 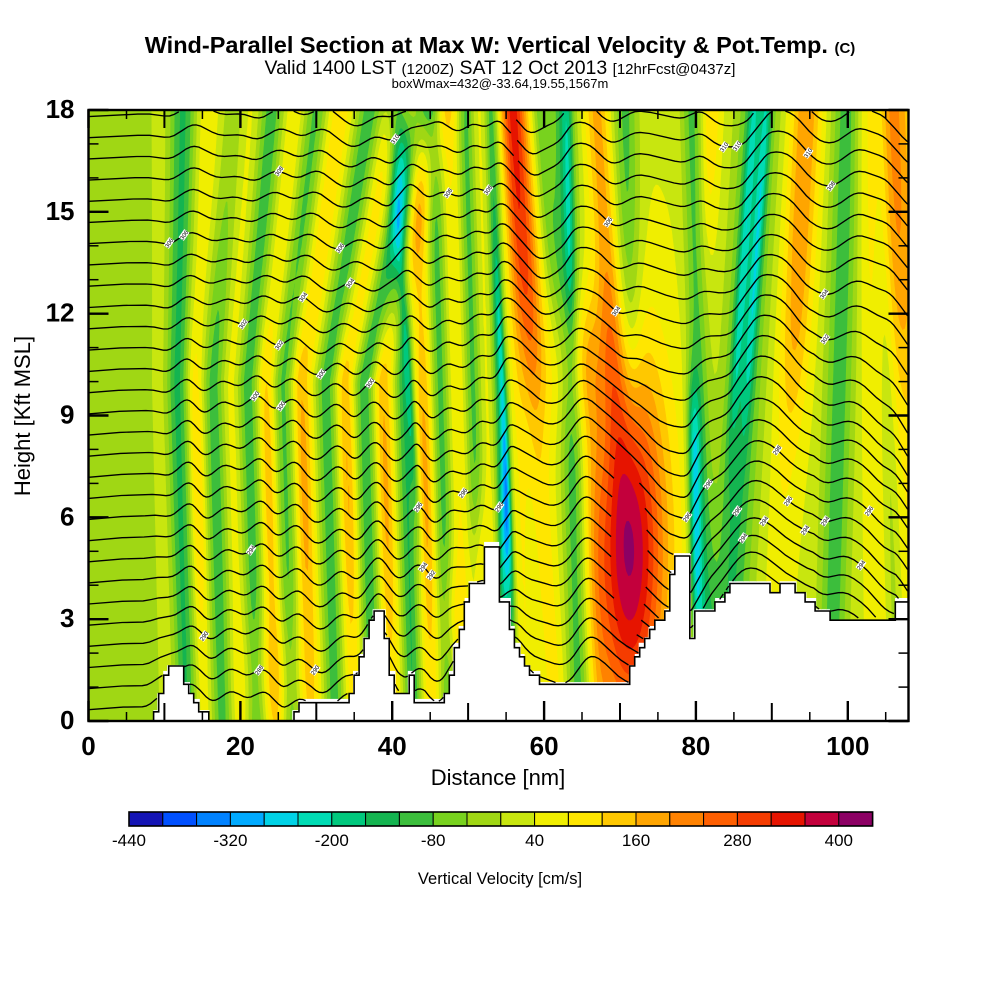 What do you see at coordinates (60, 313) in the screenshot?
I see `svg-text: 12` at bounding box center [60, 313].